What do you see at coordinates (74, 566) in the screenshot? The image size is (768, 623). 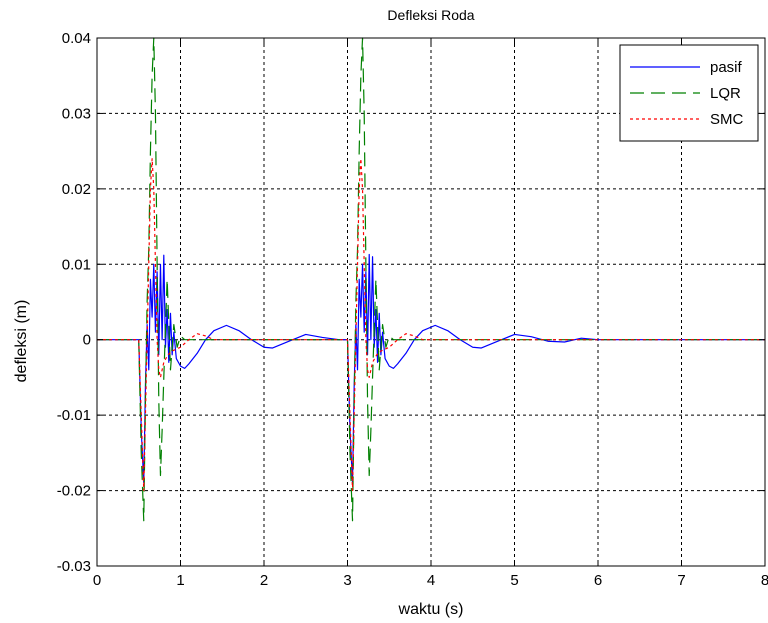 I see `y-tick-label: -0.03` at bounding box center [74, 566].